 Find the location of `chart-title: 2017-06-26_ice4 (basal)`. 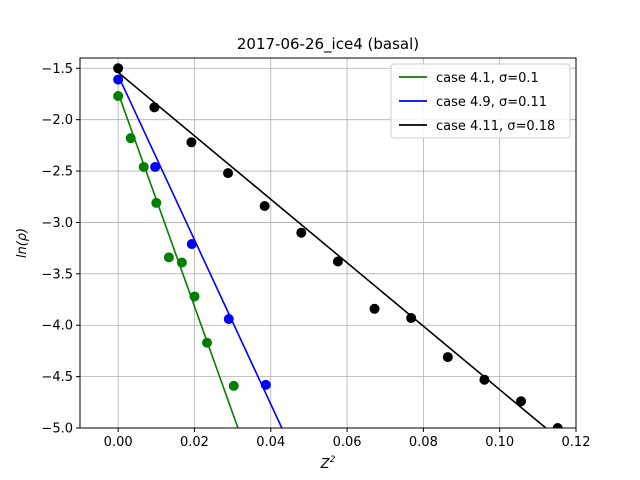

chart-title: 2017-06-26_ice4 (basal) is located at coordinates (328, 44).